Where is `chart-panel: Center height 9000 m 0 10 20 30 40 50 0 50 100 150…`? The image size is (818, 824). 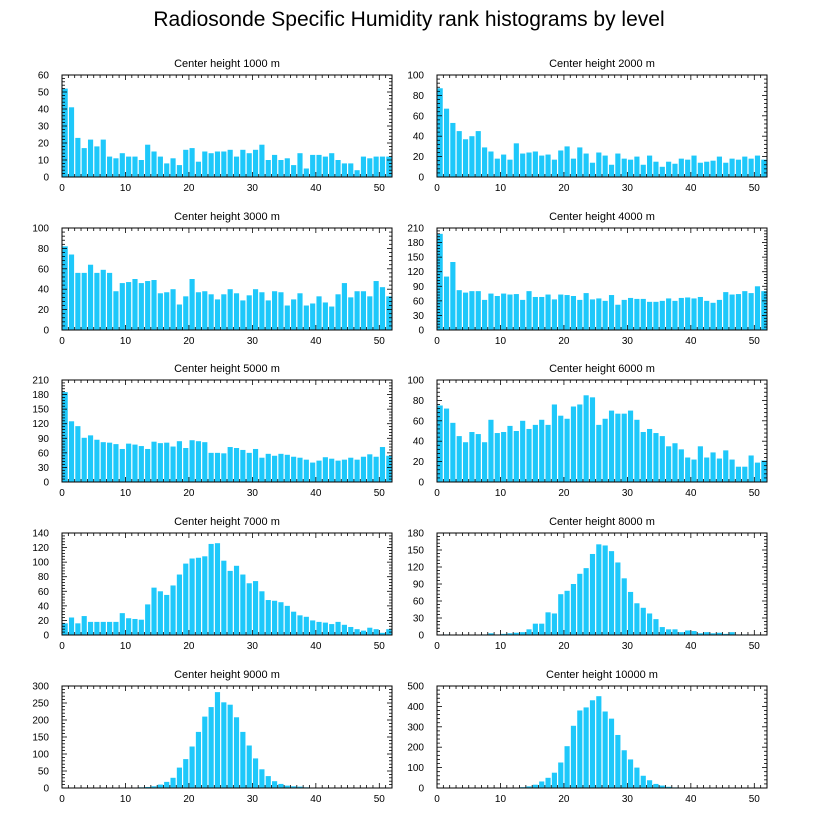 chart-panel: Center height 9000 m 0 10 20 30 40 50 0 50 100 150… is located at coordinates (212, 737).